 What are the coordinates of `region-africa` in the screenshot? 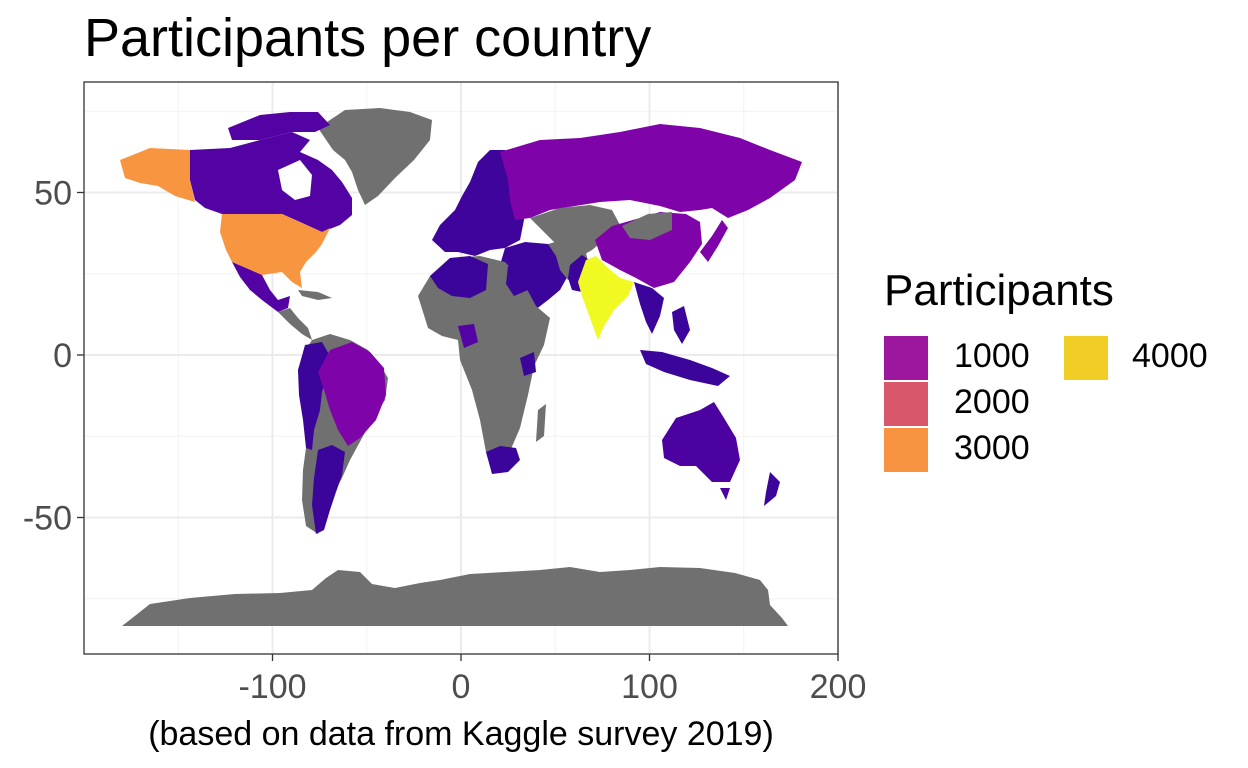 It's located at (484, 364).